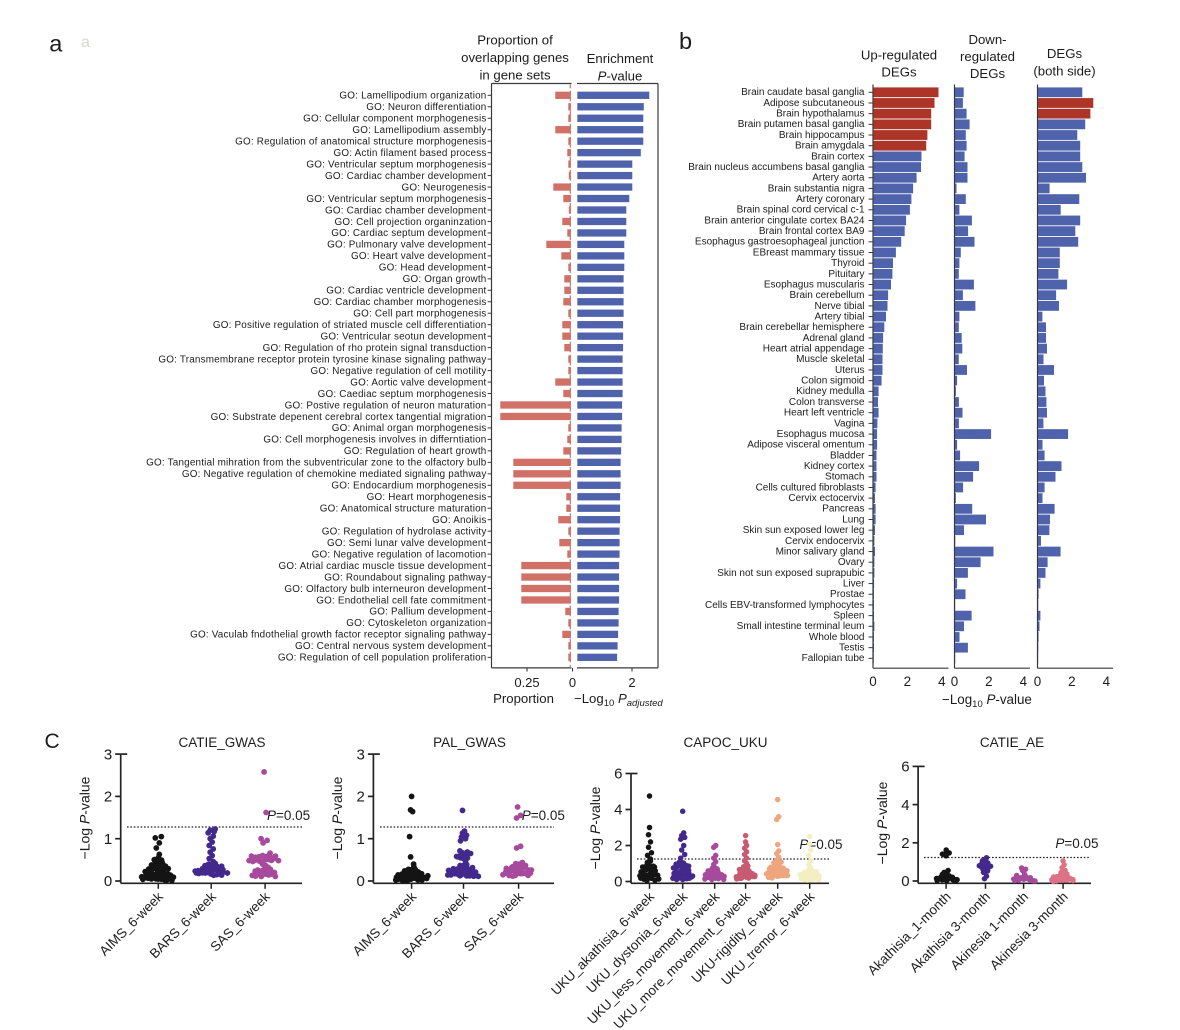 Image resolution: width=1180 pixels, height=1030 pixels. Describe the element at coordinates (803, 92) in the screenshot. I see `svg-text: Brain caudate basal ganglia` at that location.